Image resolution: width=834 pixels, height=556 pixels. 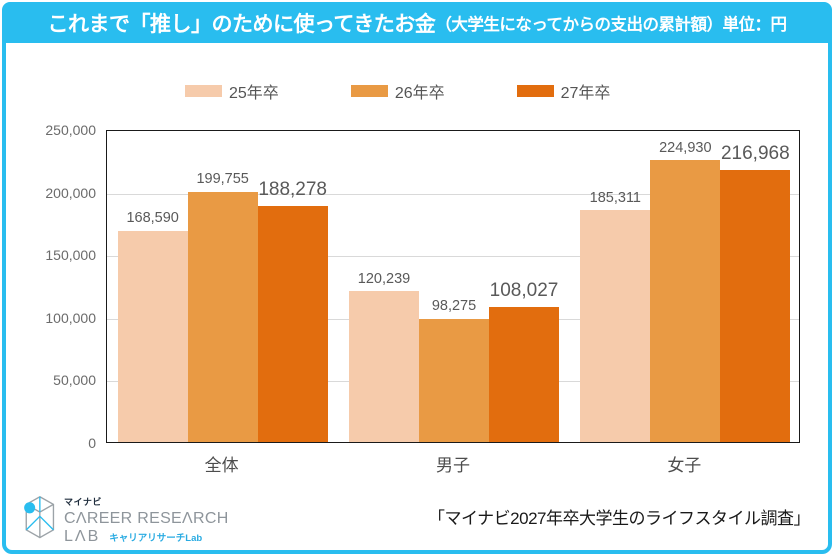 I want to click on y-axis-tick: 250,000, so click(x=70, y=130).